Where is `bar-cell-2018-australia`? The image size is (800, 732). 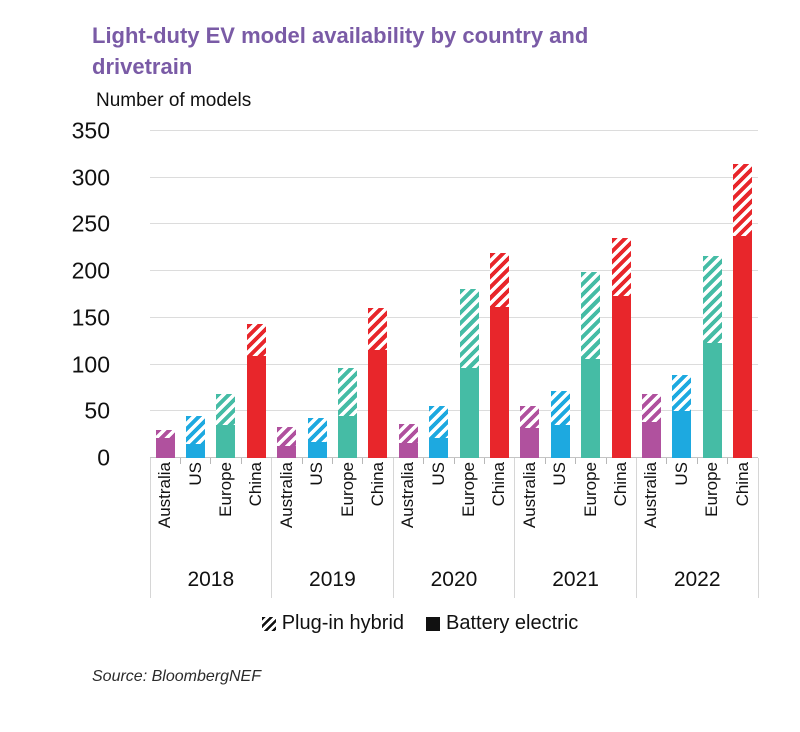 bar-cell-2018-australia is located at coordinates (165, 294).